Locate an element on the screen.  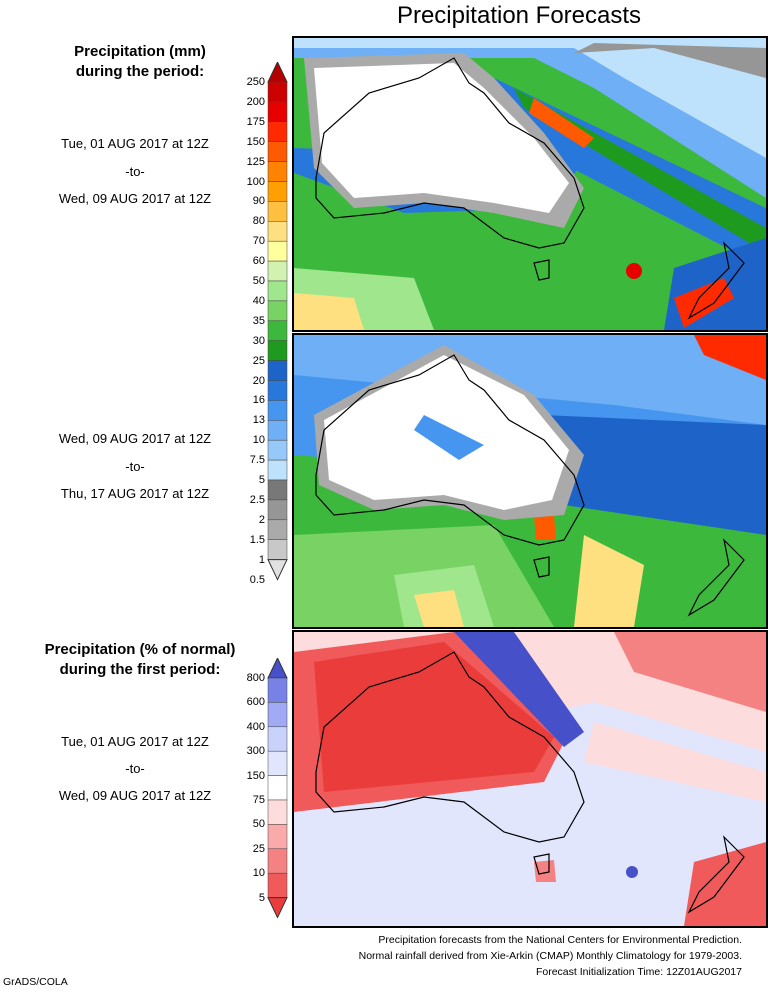
colorbar-pct-label: 400 is located at coordinates (255, 726).